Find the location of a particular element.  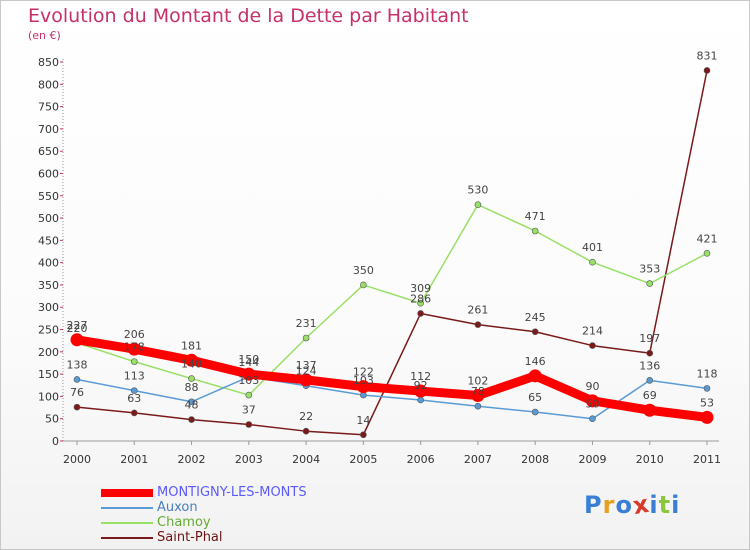

data-label: 90 is located at coordinates (592, 386).